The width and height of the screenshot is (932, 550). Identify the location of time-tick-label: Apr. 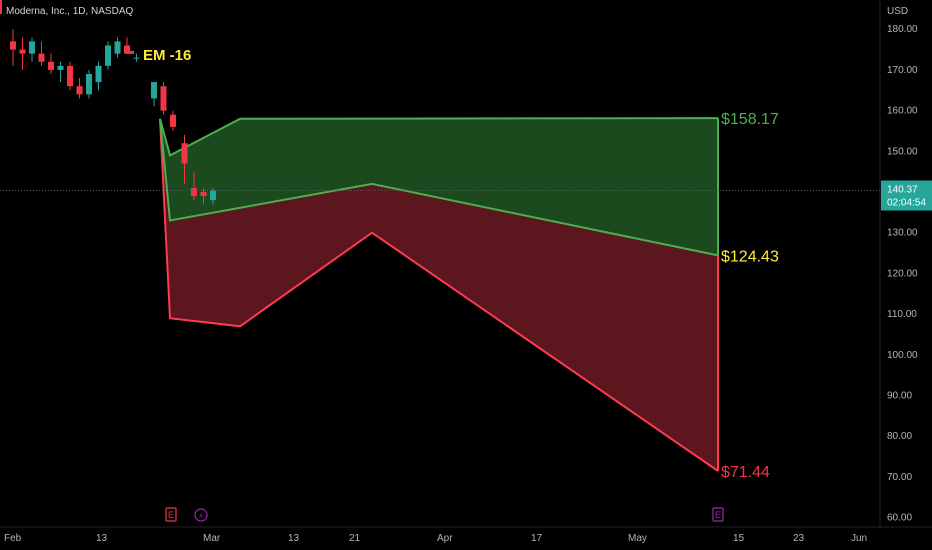
(445, 538).